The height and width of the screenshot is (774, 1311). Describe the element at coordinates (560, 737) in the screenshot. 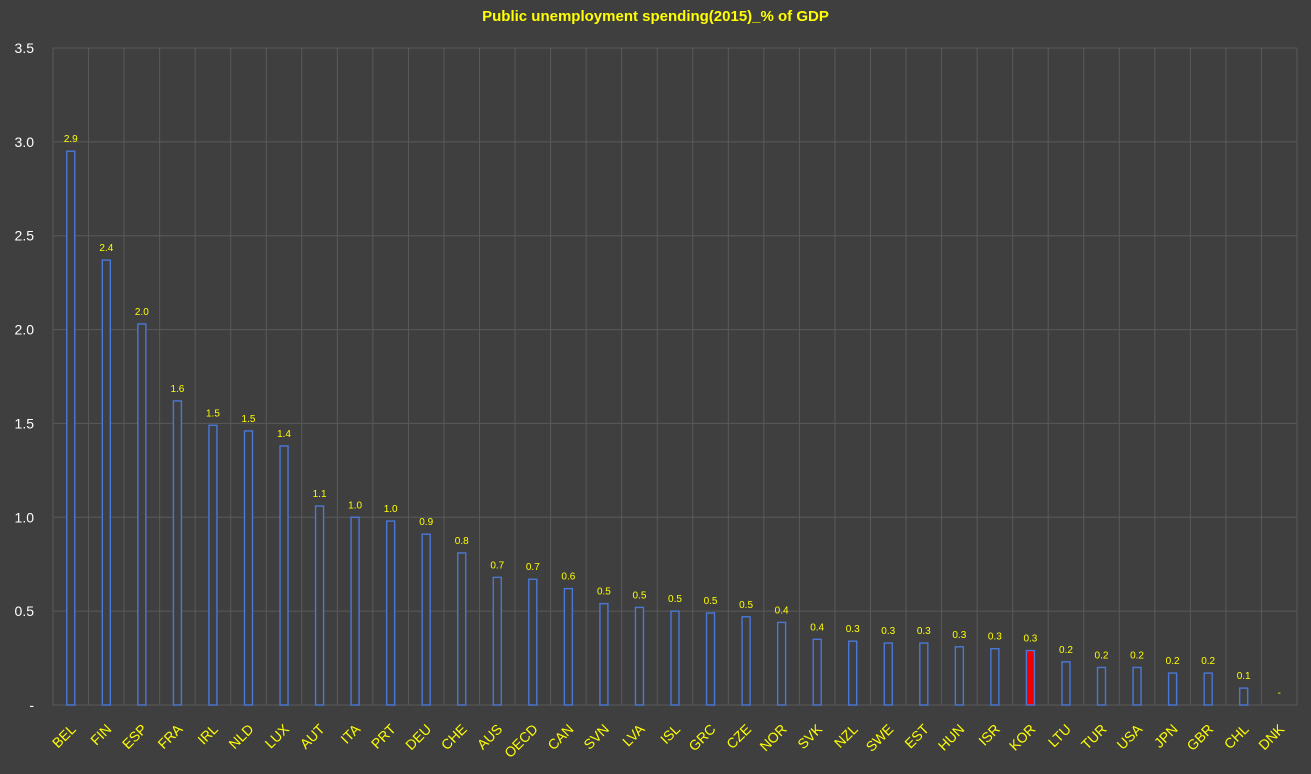

I see `category-label-can: CAN` at that location.